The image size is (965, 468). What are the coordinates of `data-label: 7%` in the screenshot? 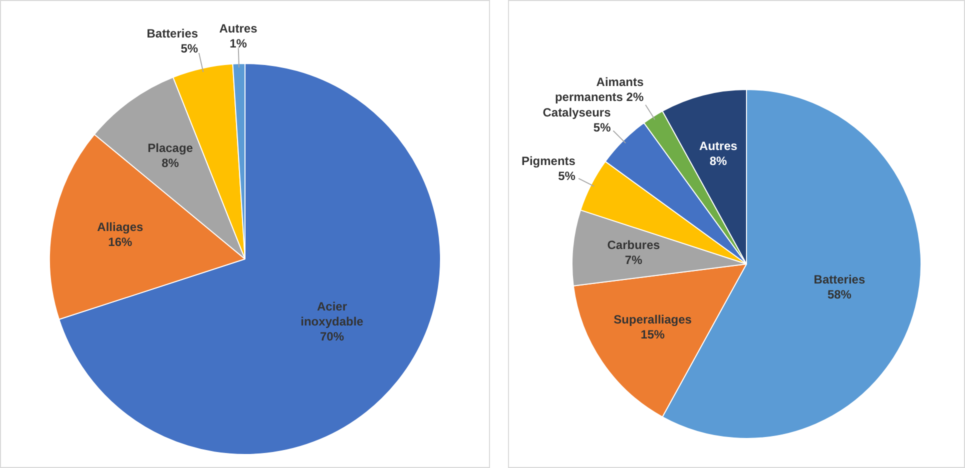 It's located at (633, 260).